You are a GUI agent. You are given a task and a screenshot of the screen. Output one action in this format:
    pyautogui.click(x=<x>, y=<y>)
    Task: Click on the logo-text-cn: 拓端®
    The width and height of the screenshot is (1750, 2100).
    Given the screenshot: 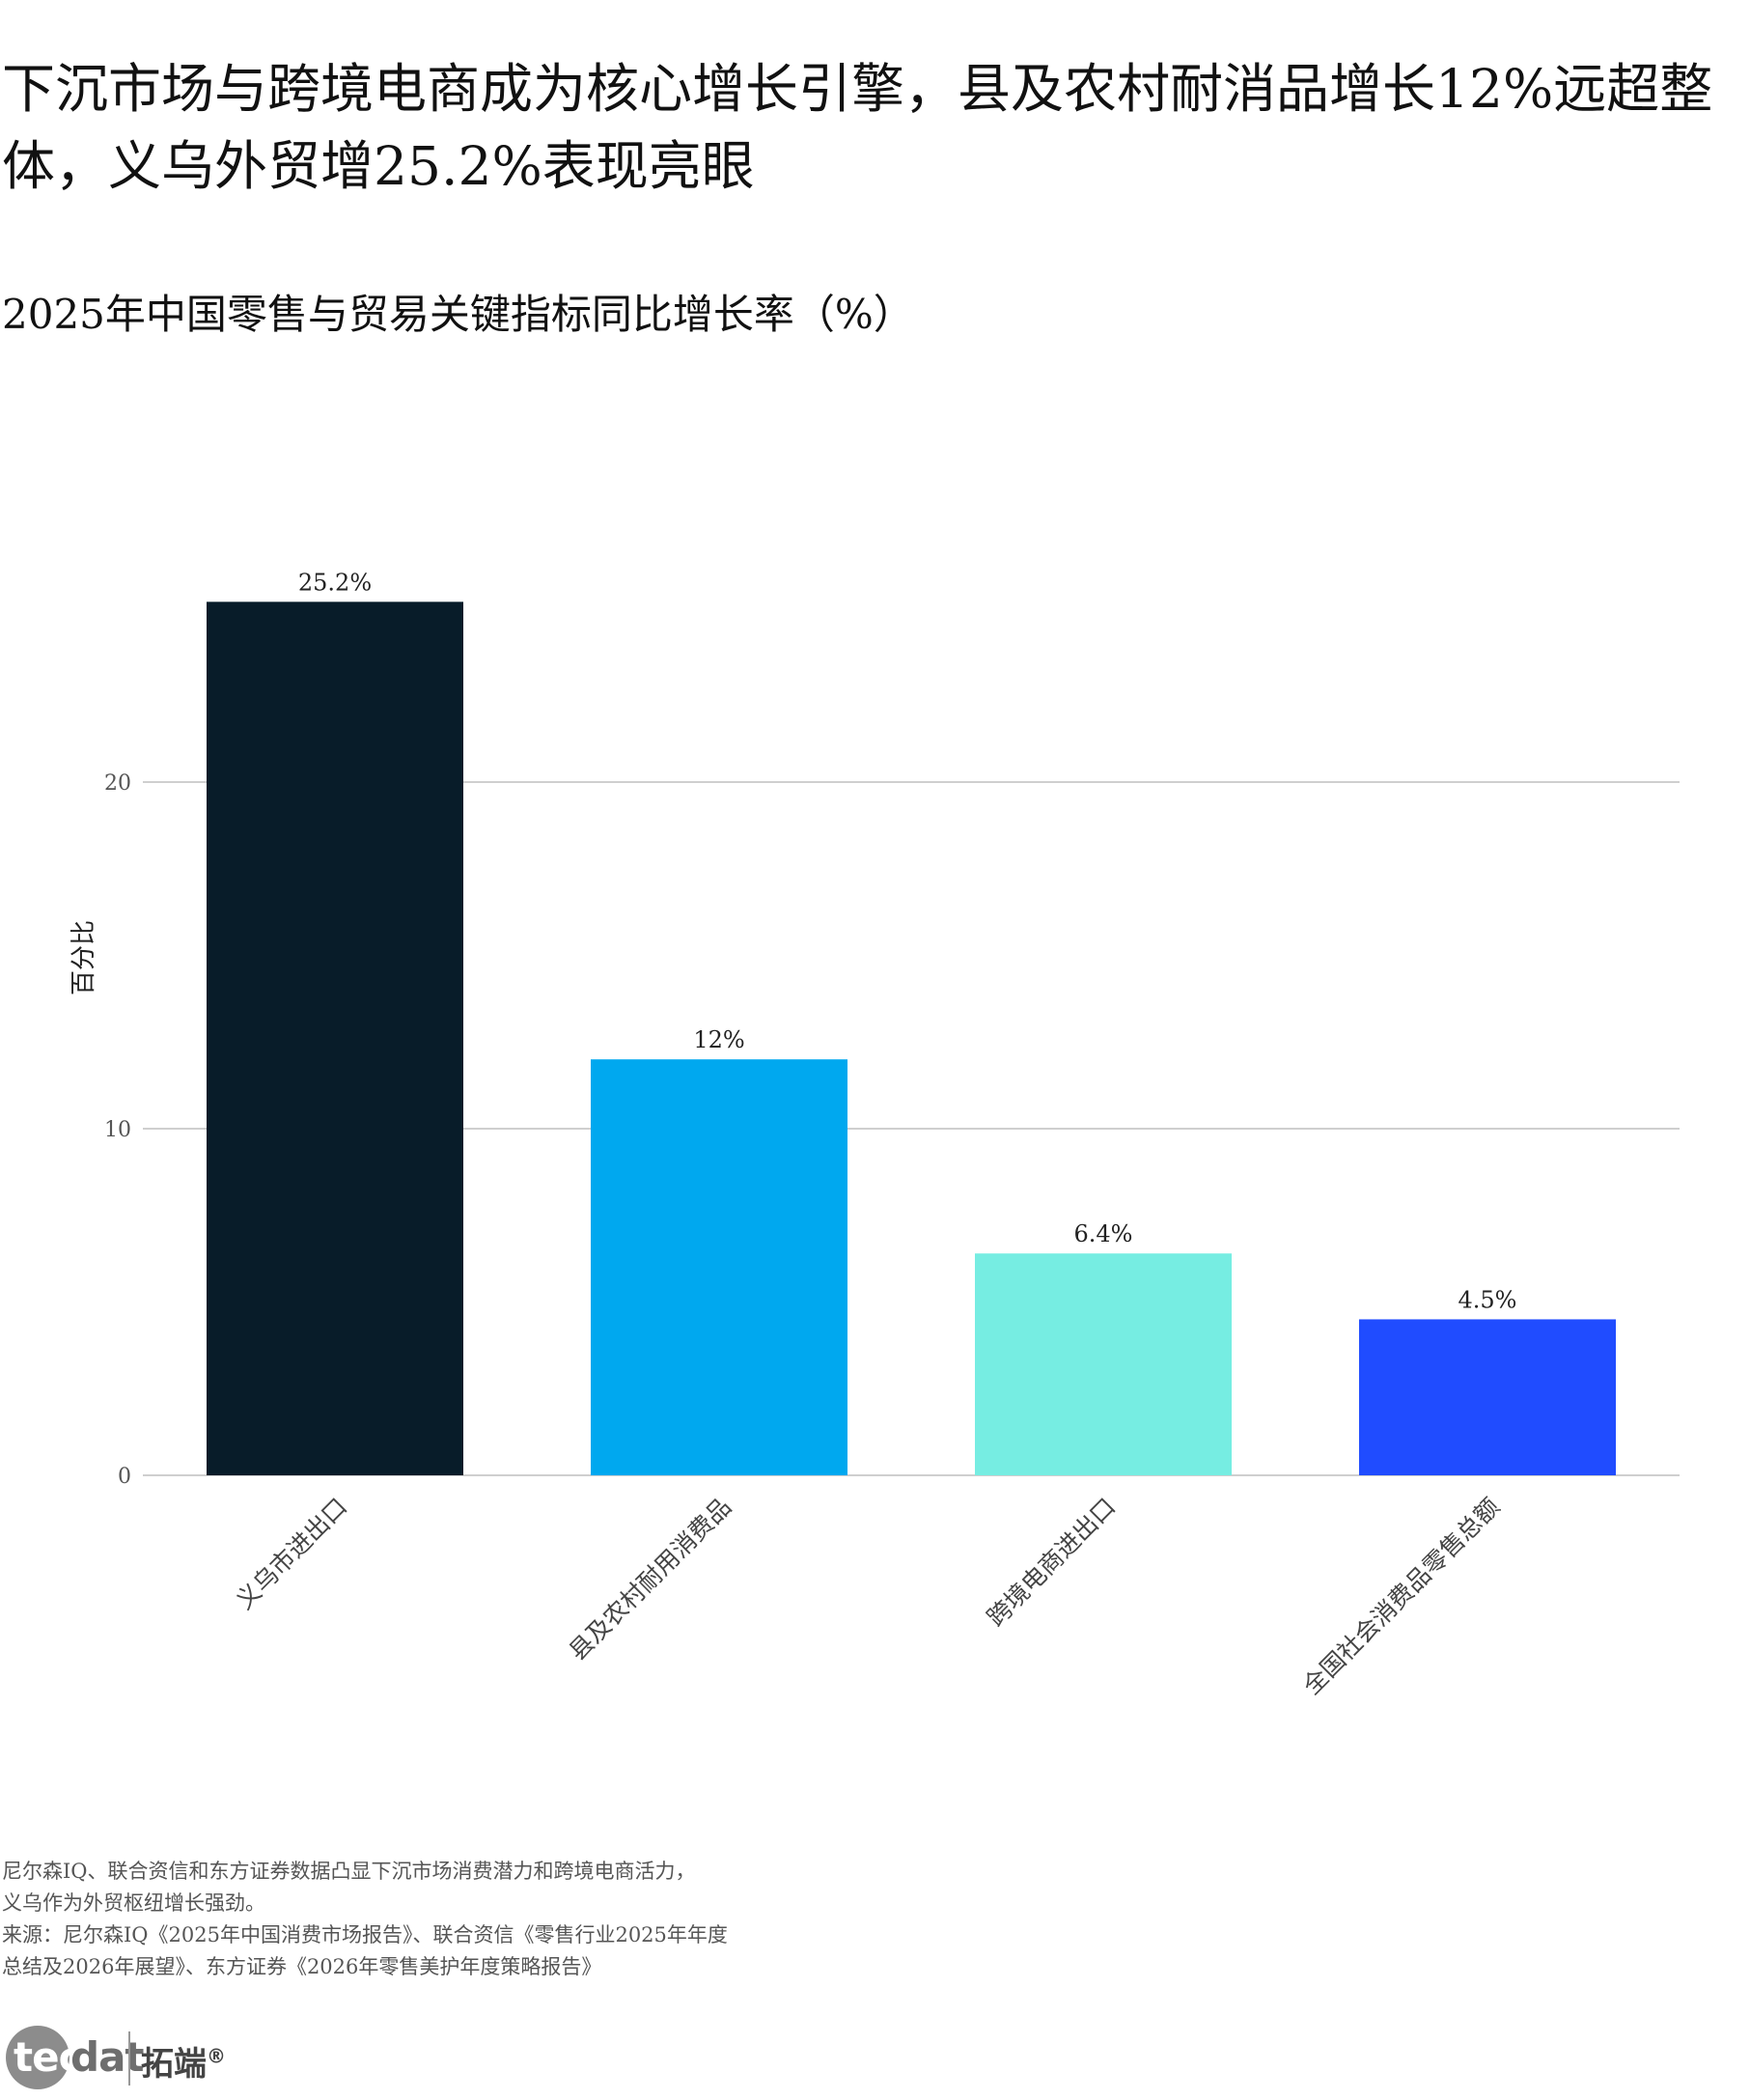 What is the action you would take?
    pyautogui.click(x=183, y=2061)
    